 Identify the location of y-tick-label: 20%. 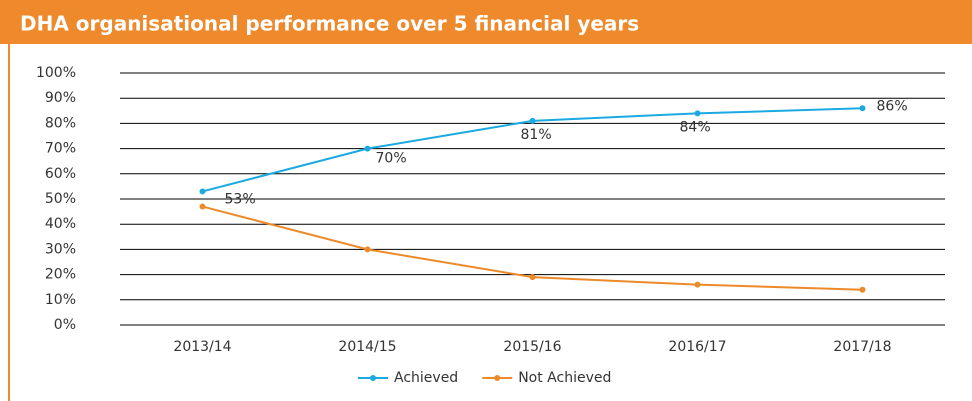
(60, 275).